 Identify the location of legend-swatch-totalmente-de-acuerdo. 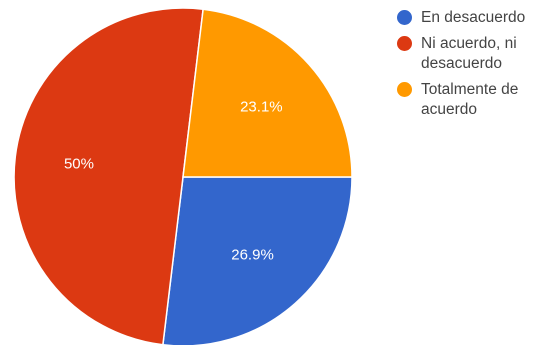
(404, 89).